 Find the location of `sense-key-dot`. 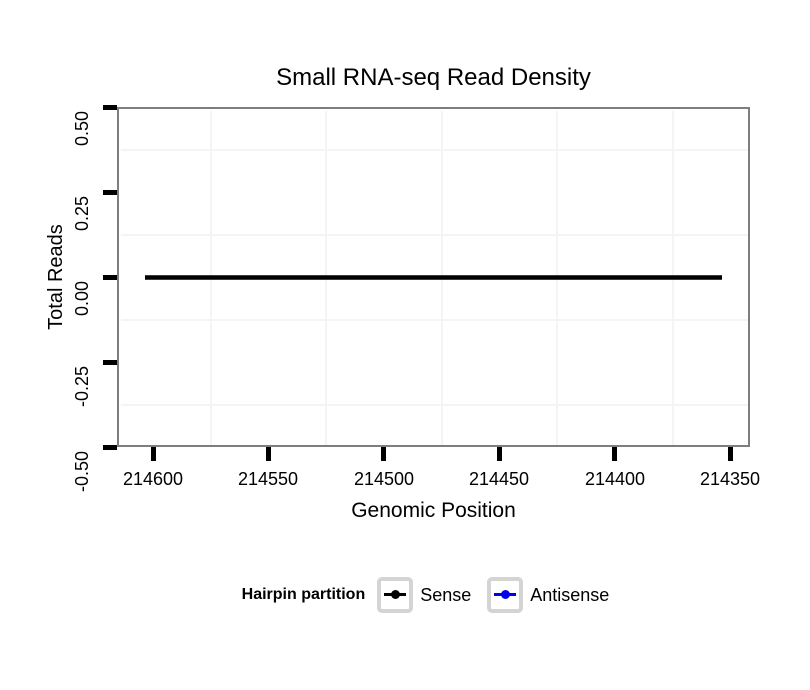

sense-key-dot is located at coordinates (395, 594).